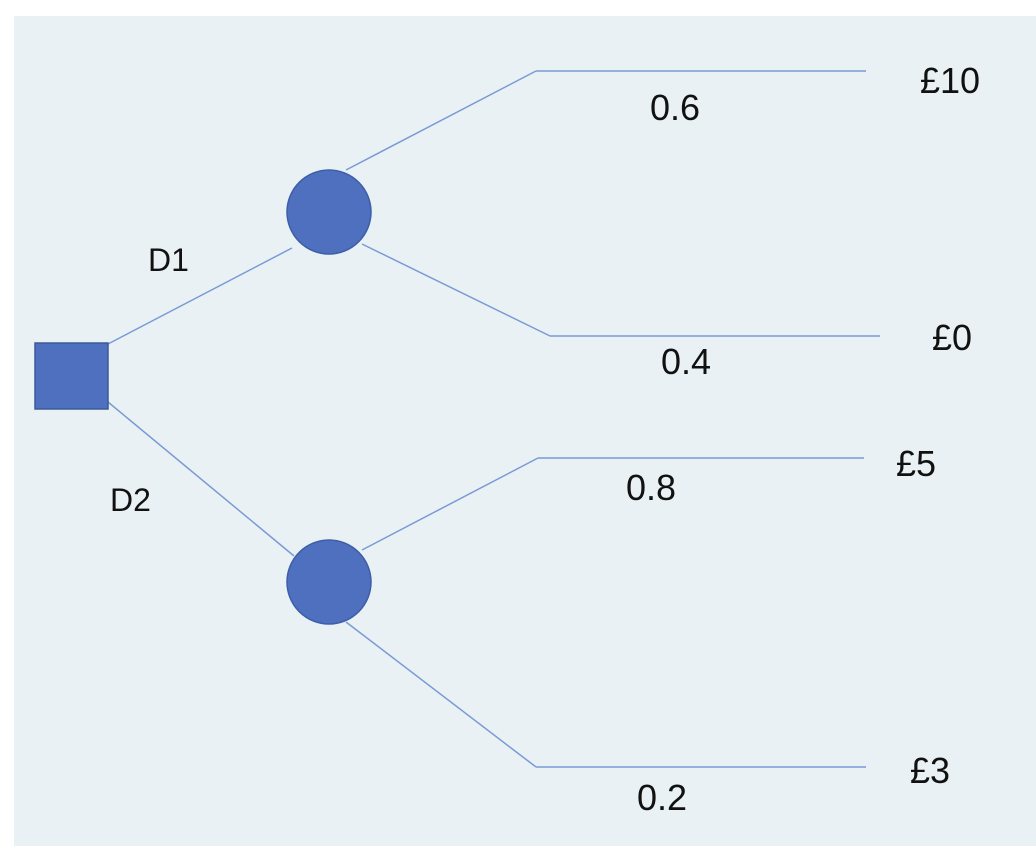 The height and width of the screenshot is (858, 1036). What do you see at coordinates (662, 797) in the screenshot?
I see `probability-label: 0.2` at bounding box center [662, 797].